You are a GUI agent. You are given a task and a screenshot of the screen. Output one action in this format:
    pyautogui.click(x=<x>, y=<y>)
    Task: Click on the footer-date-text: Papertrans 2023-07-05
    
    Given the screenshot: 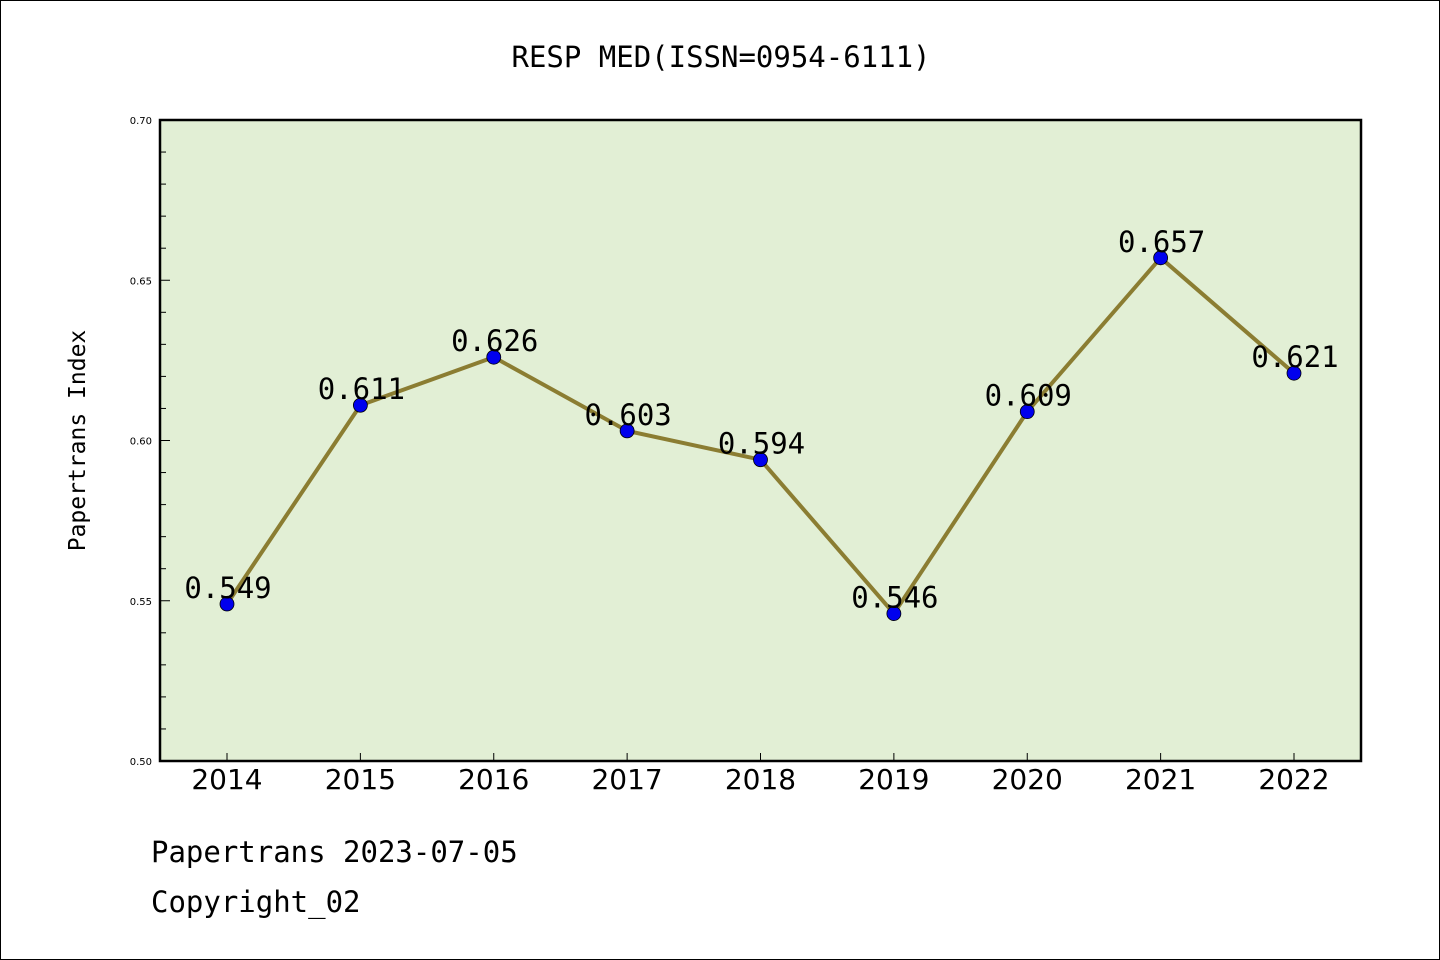 What is the action you would take?
    pyautogui.click(x=334, y=852)
    